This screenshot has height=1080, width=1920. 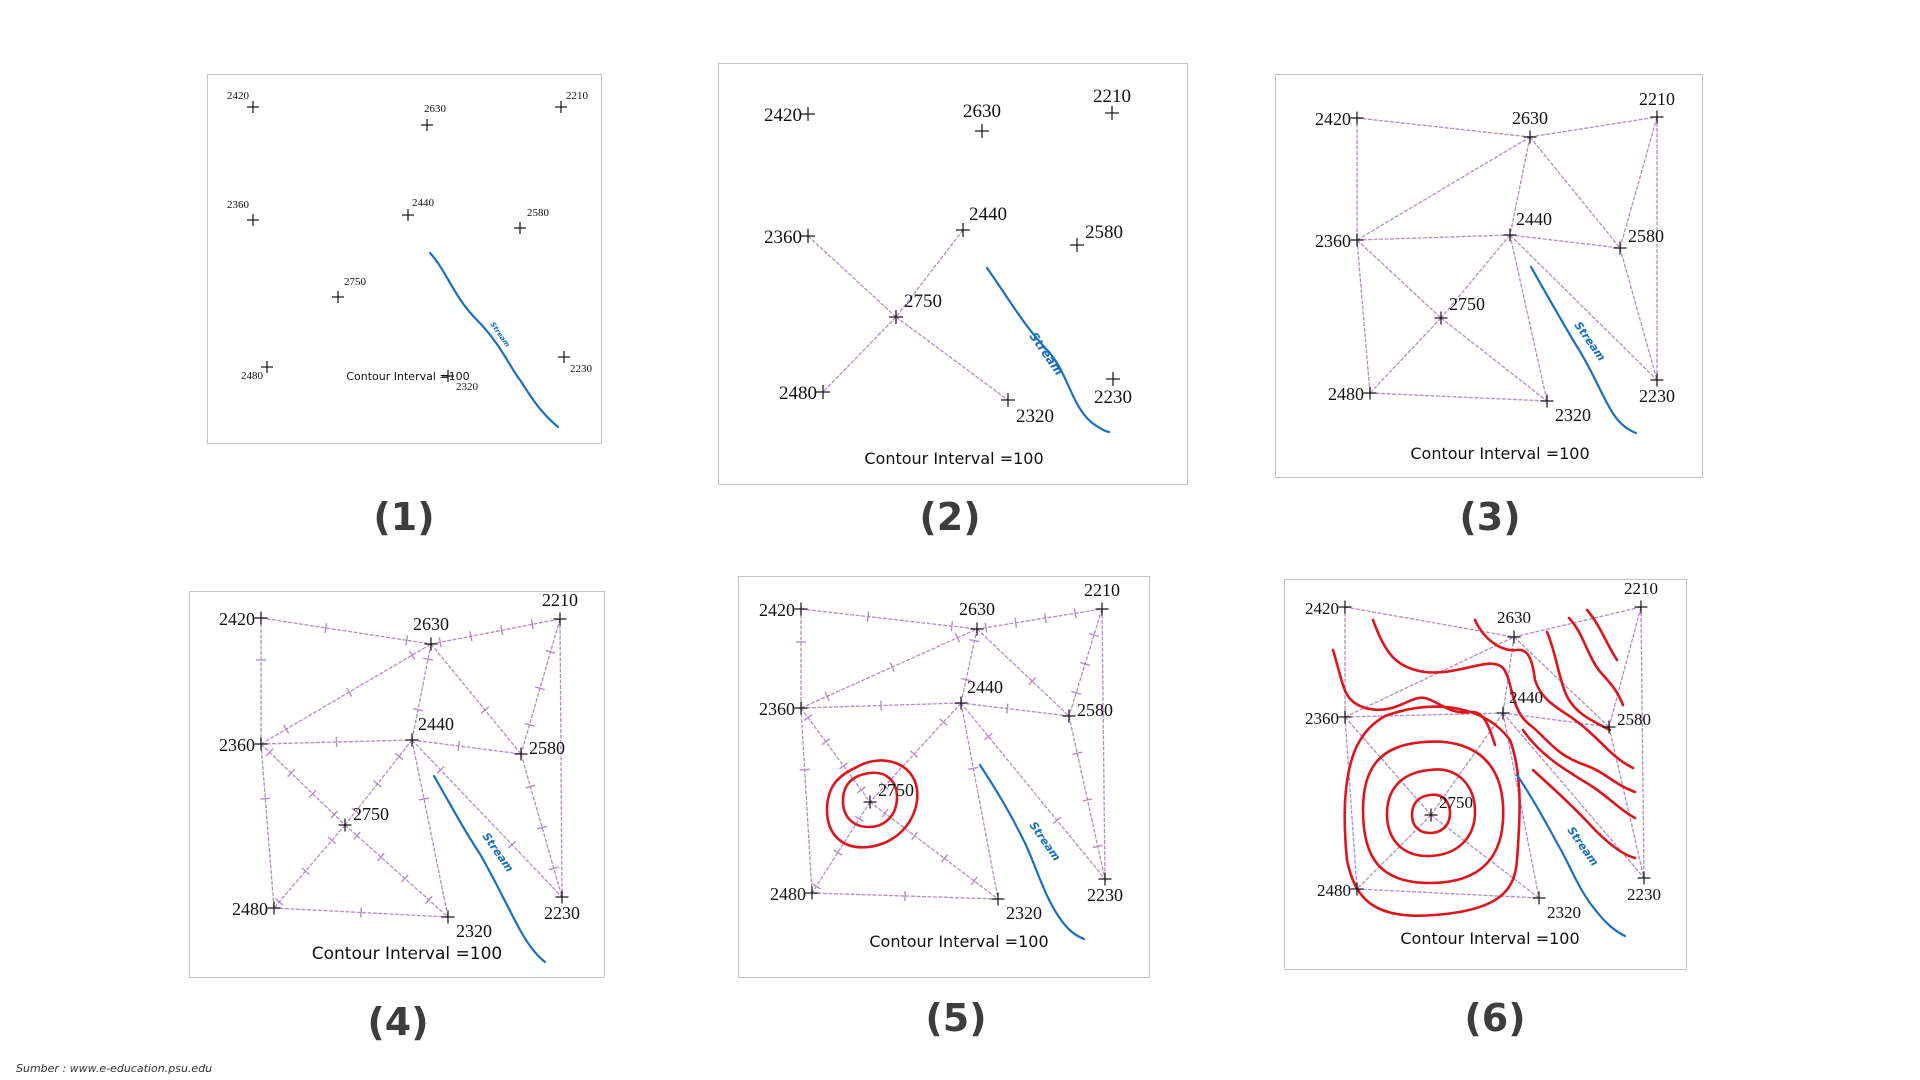 What do you see at coordinates (410, 241) in the screenshot?
I see `spot-heights: 2420 2630 2210 2360 2440 2580 2750 2480 2320 2230` at bounding box center [410, 241].